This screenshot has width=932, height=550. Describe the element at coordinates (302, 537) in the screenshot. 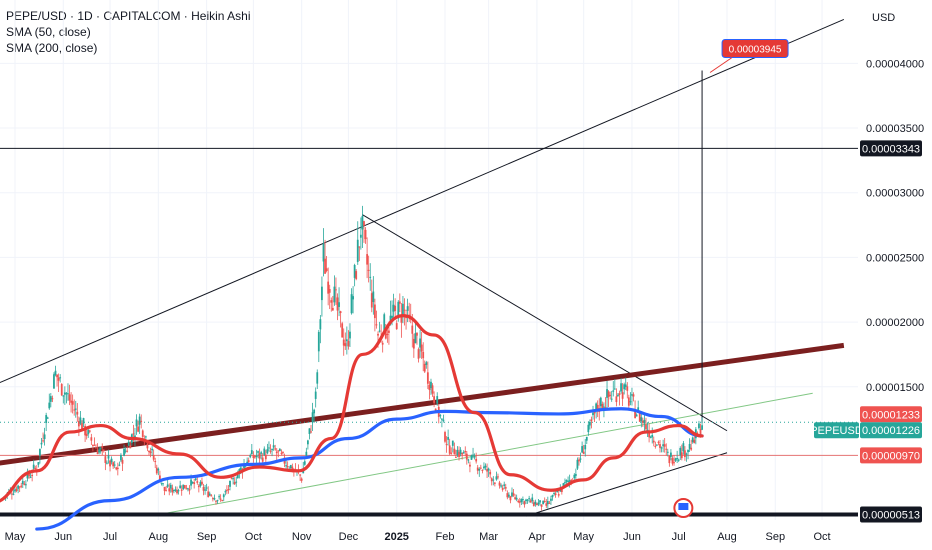

I see `x-tick-label: Nov` at that location.